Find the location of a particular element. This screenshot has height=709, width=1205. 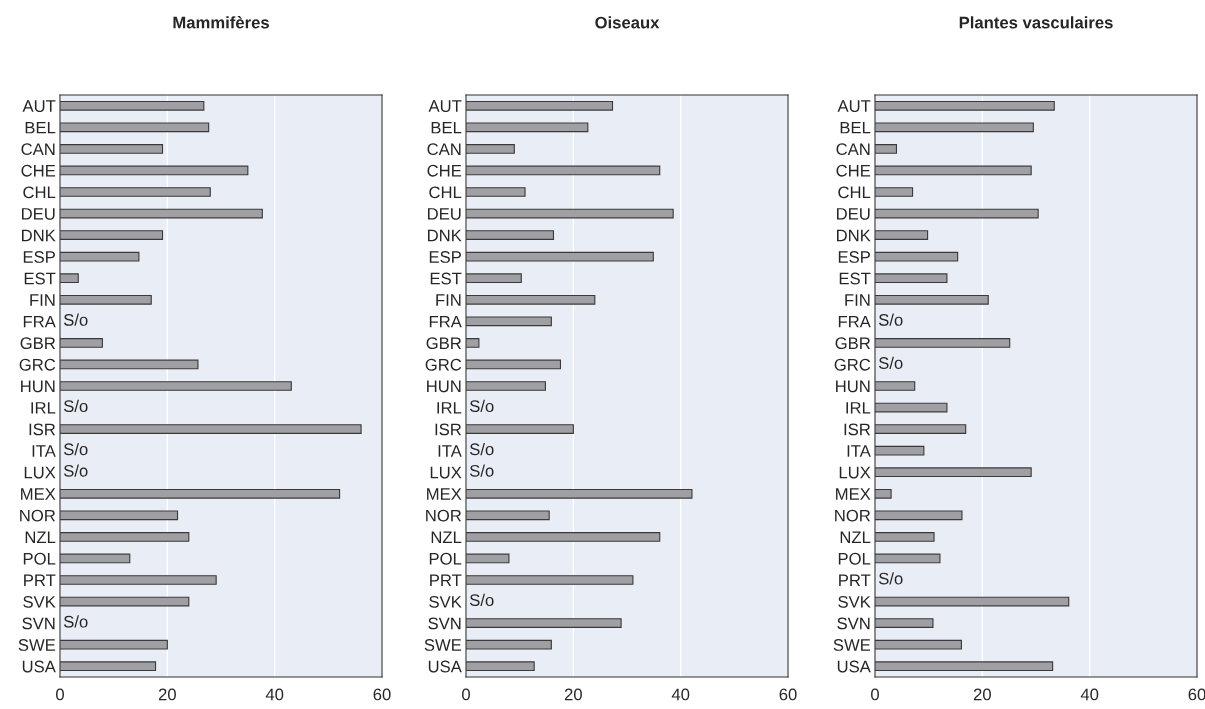

chart-title: Oiseaux is located at coordinates (627, 22).